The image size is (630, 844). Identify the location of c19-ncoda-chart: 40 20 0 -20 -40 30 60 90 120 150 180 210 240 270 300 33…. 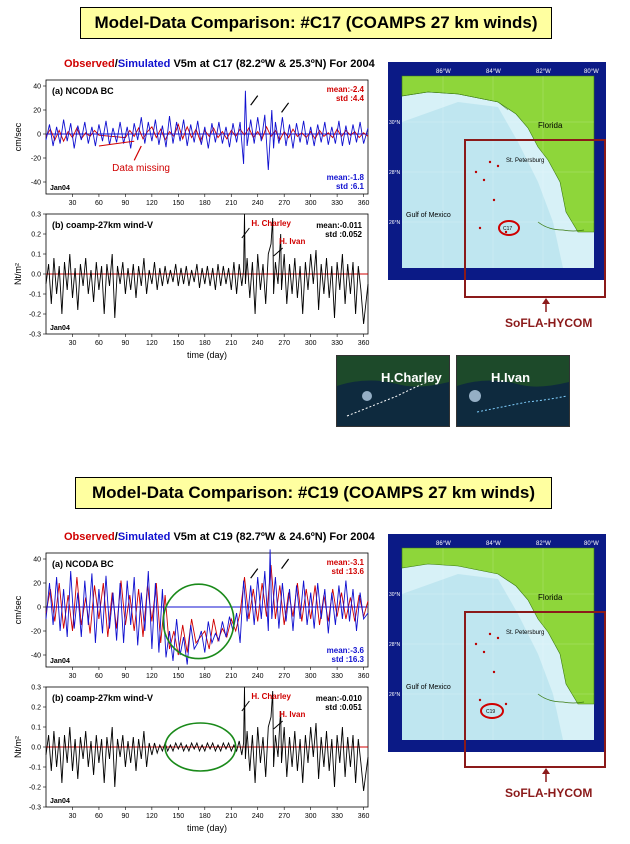
(191, 614).